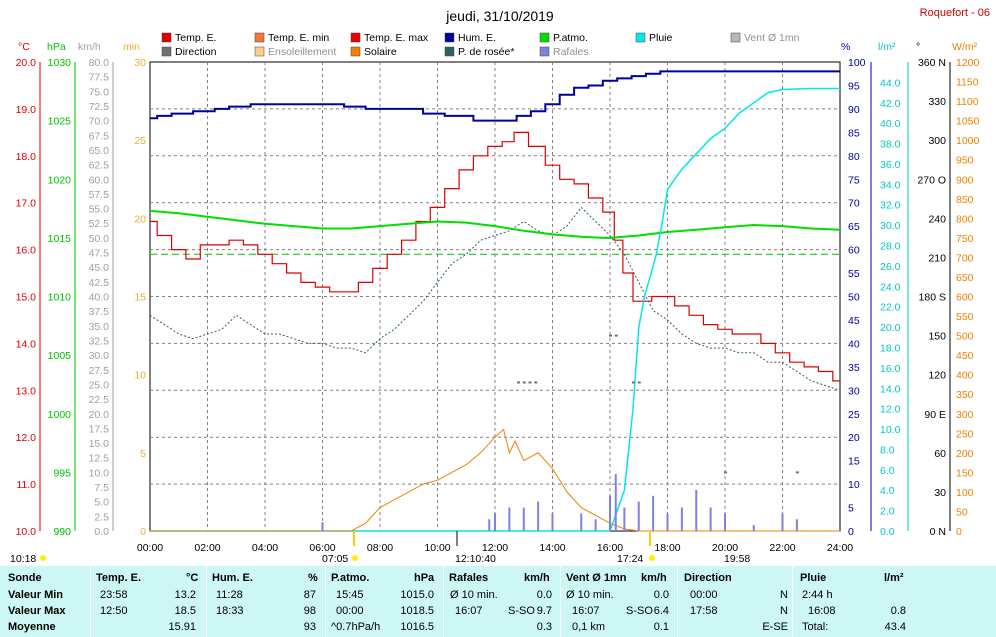 This screenshot has width=996, height=637. What do you see at coordinates (101, 532) in the screenshot?
I see `tick-kmh: 0.0` at bounding box center [101, 532].